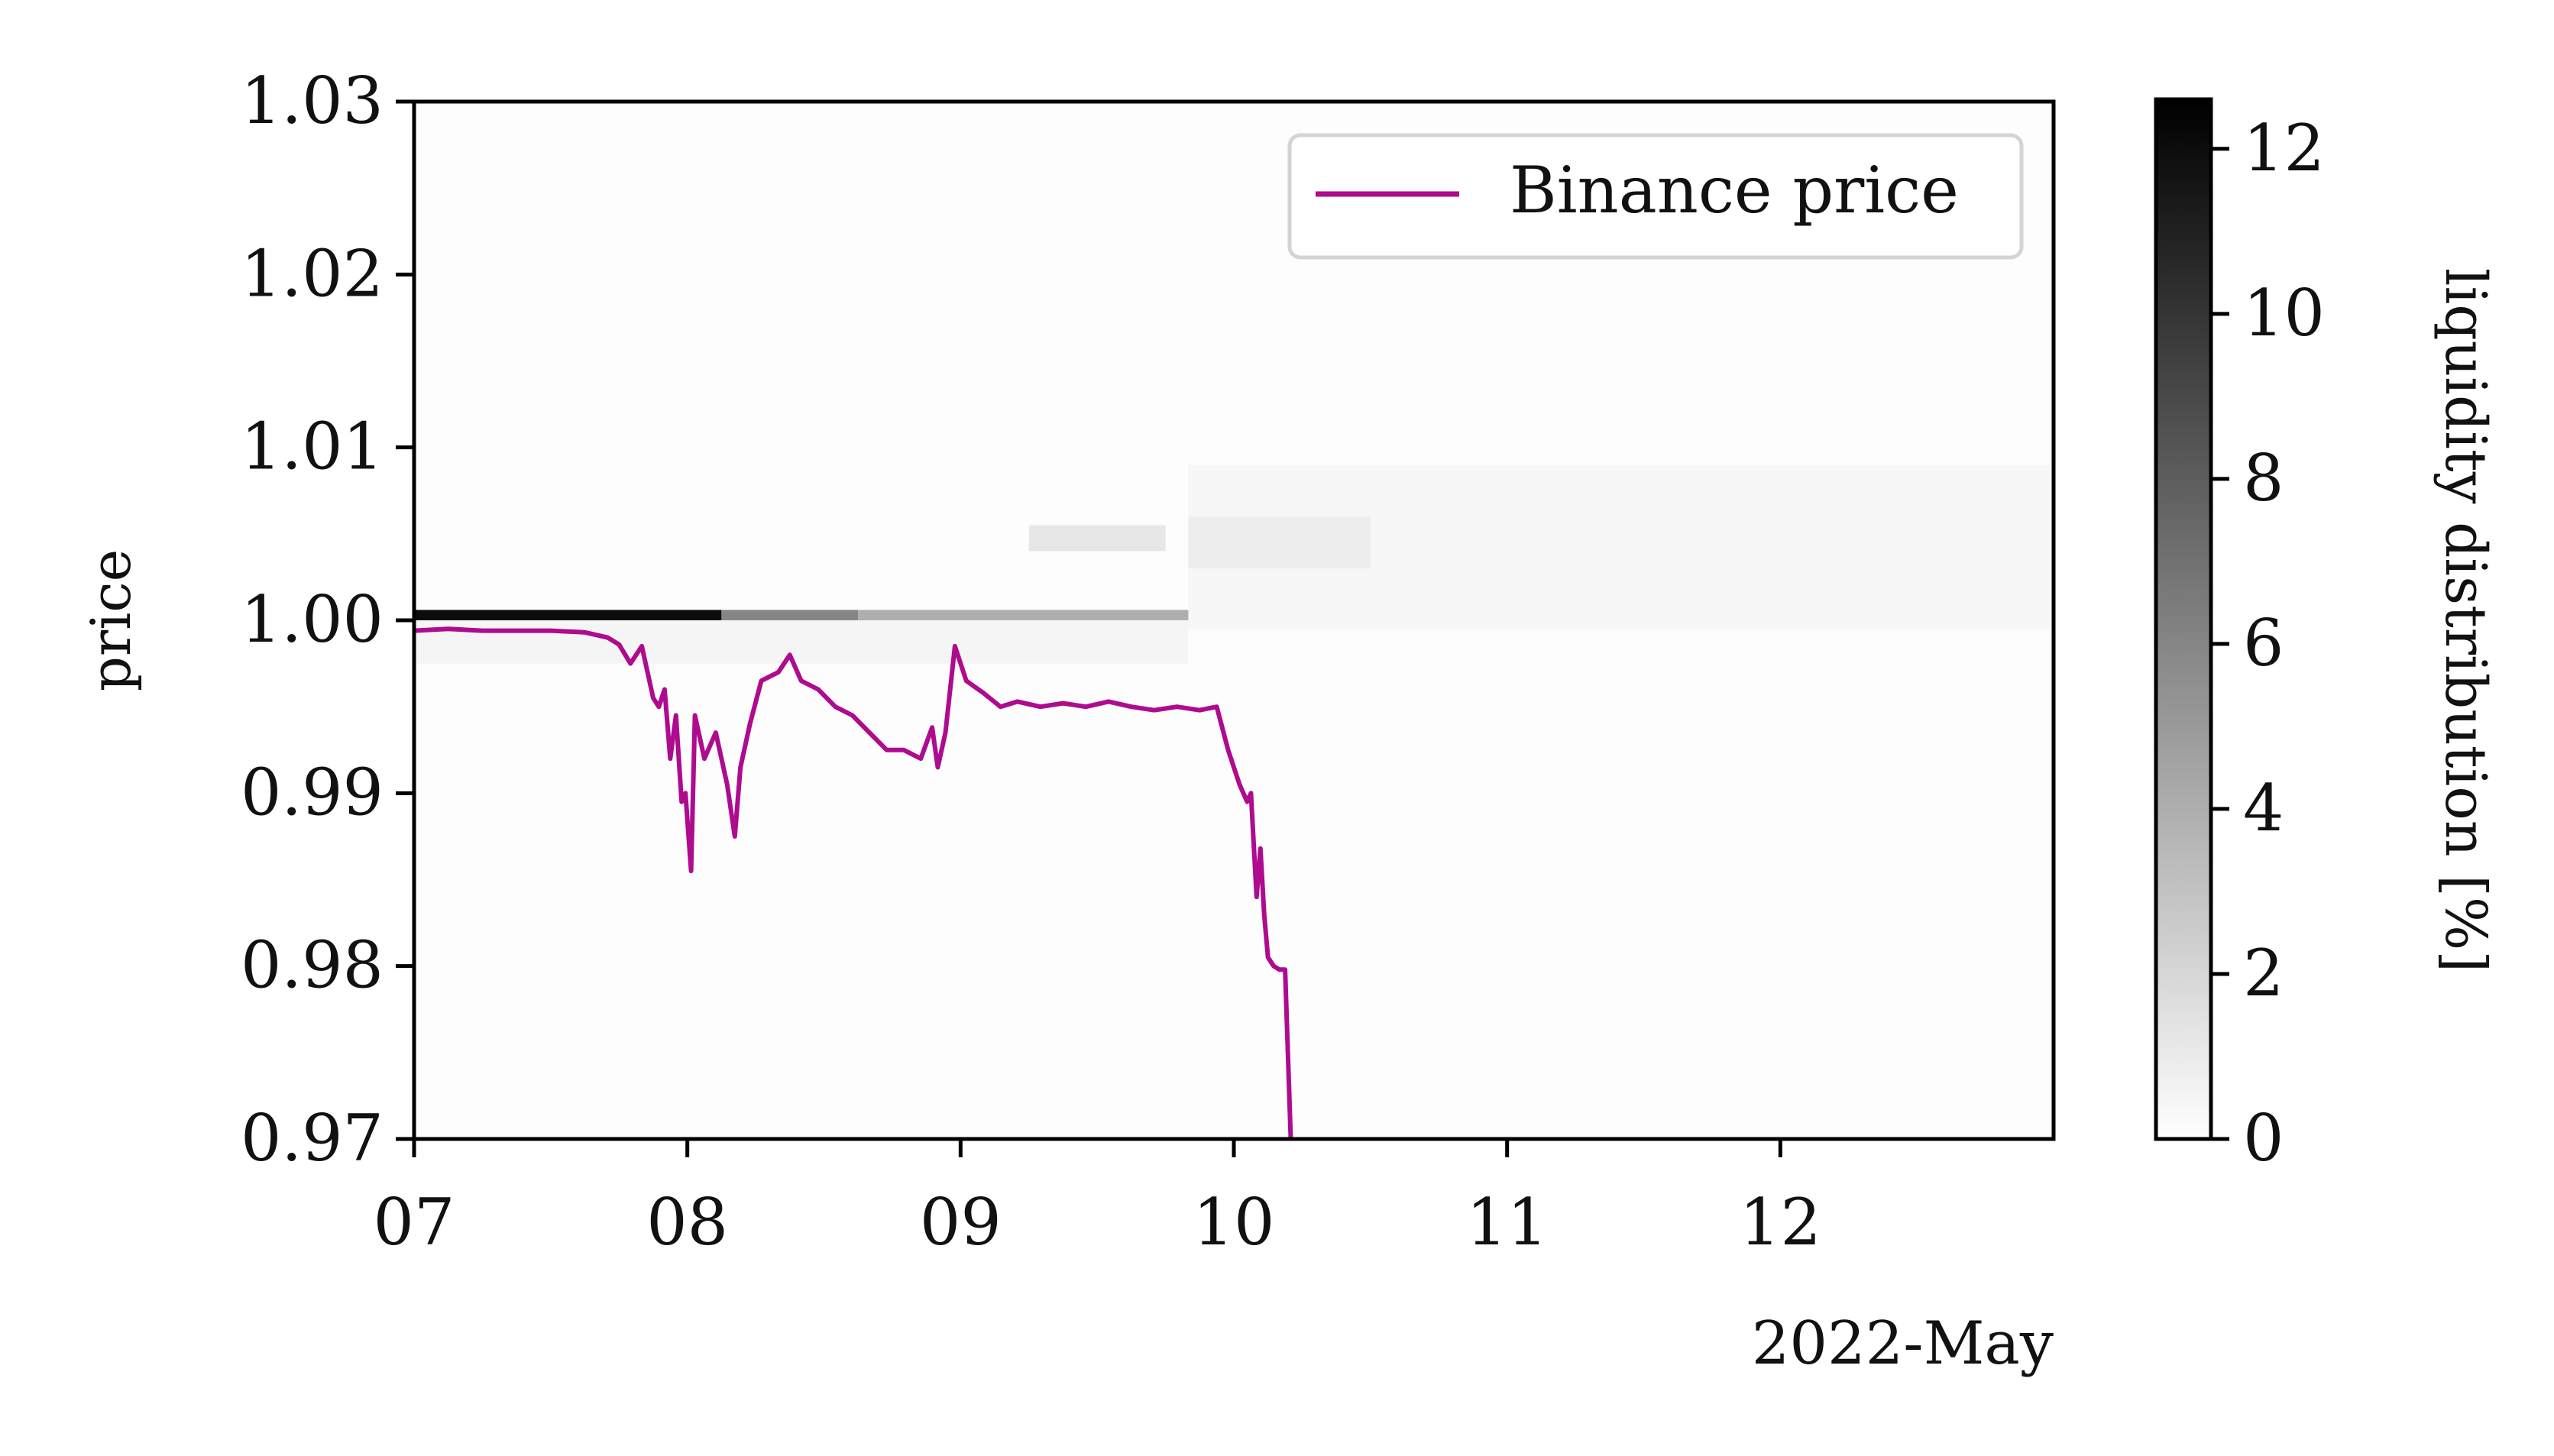 The width and height of the screenshot is (2554, 1456). What do you see at coordinates (2263, 1138) in the screenshot?
I see `colorbar-tick-label-0: 0` at bounding box center [2263, 1138].